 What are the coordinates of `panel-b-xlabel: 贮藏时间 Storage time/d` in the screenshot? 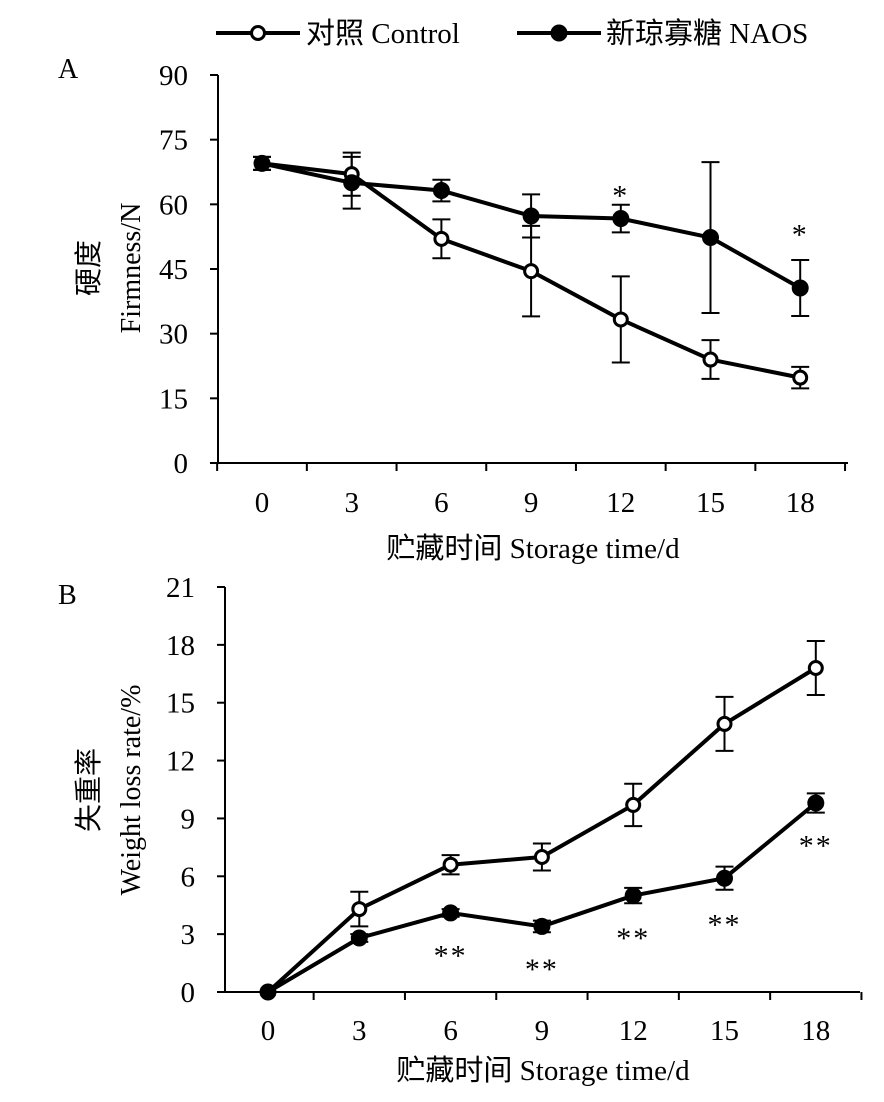 It's located at (543, 1070).